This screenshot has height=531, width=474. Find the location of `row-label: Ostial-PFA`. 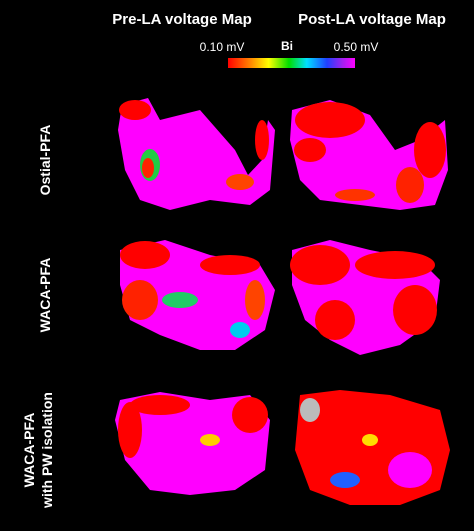

row-label: Ostial-PFA is located at coordinates (45, 160).